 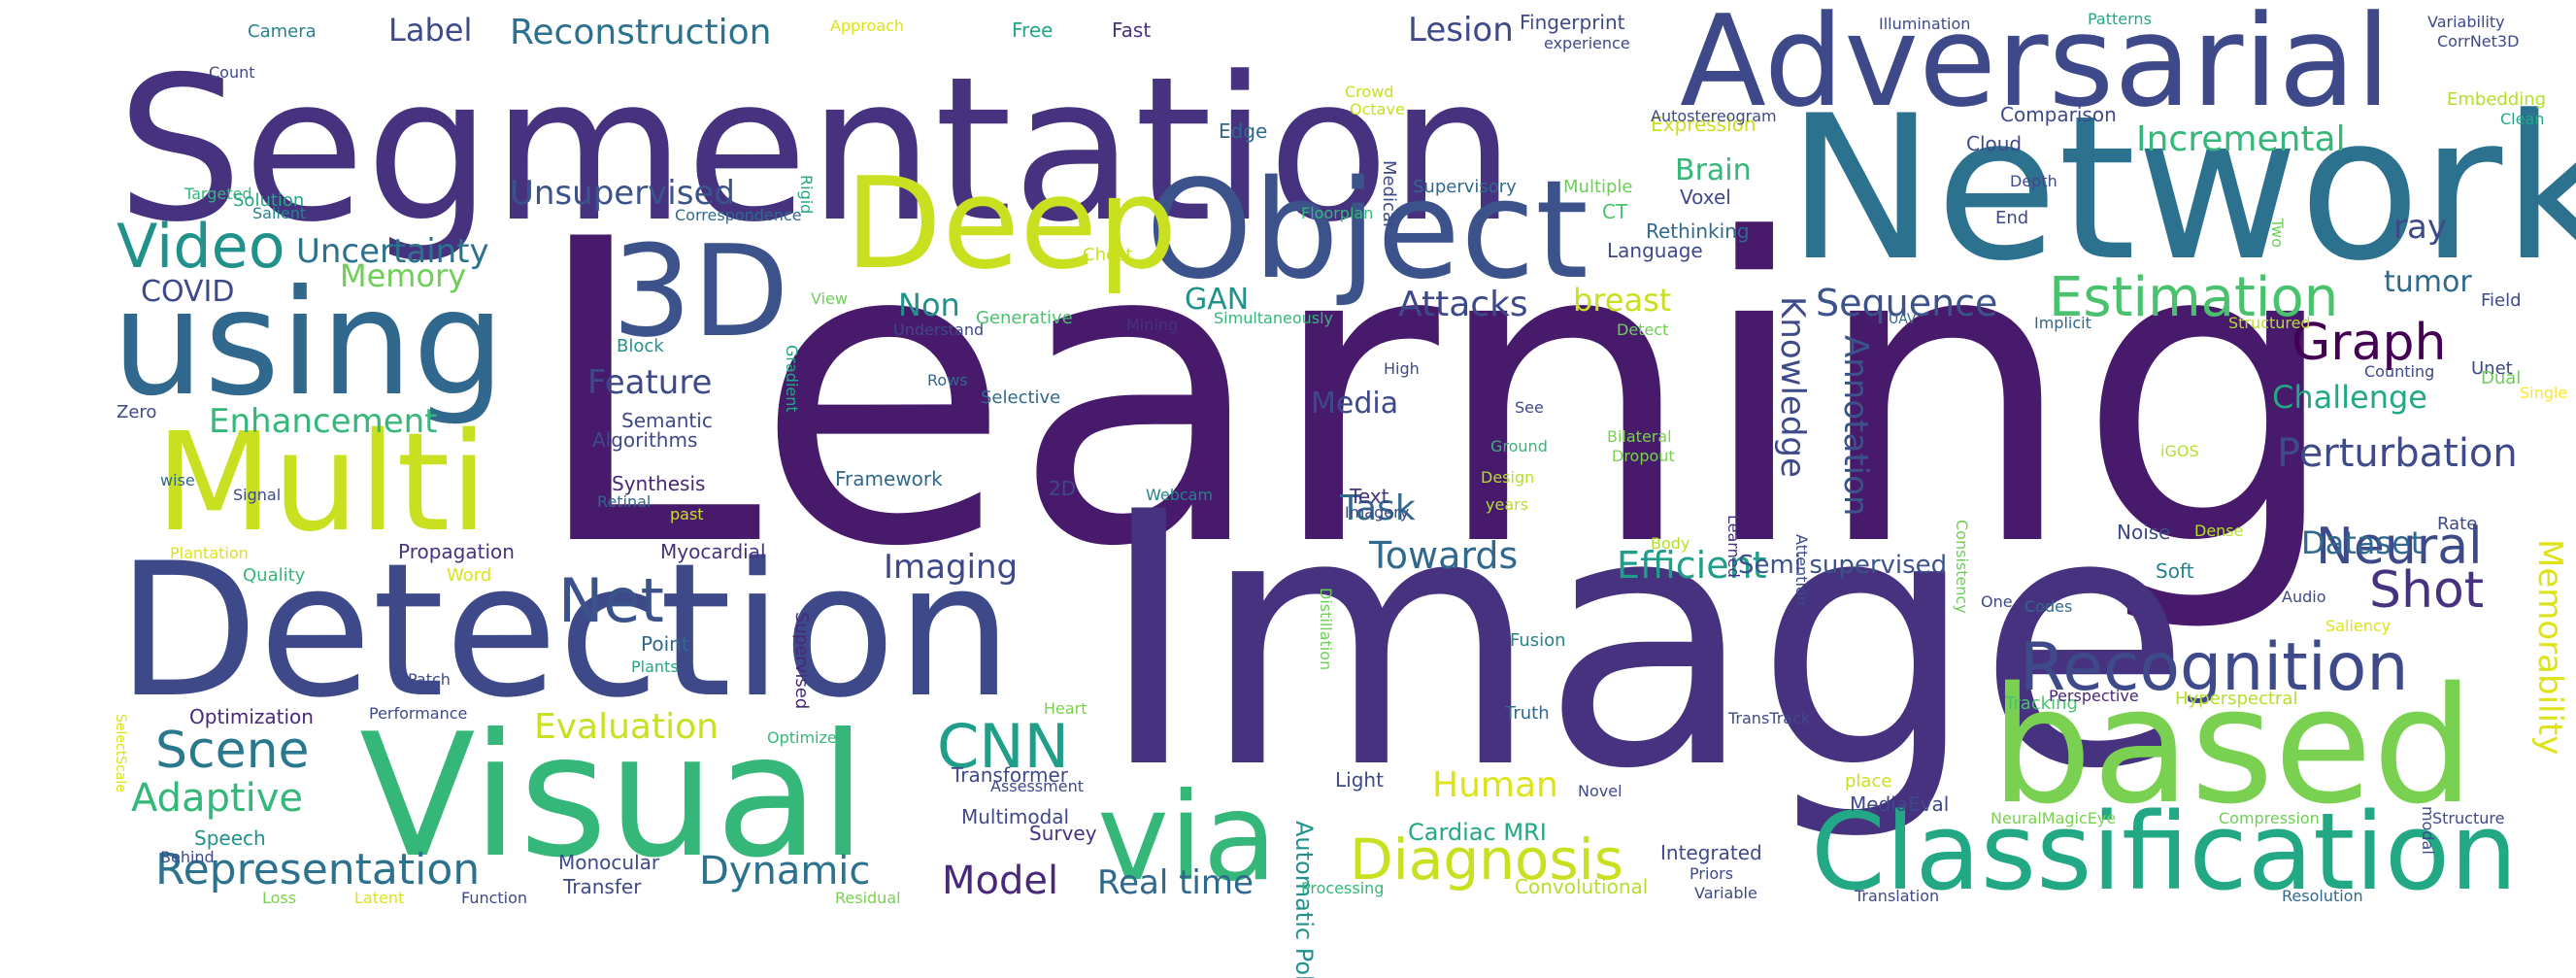 I want to click on word-mediaeval: MediaEval, so click(x=1900, y=804).